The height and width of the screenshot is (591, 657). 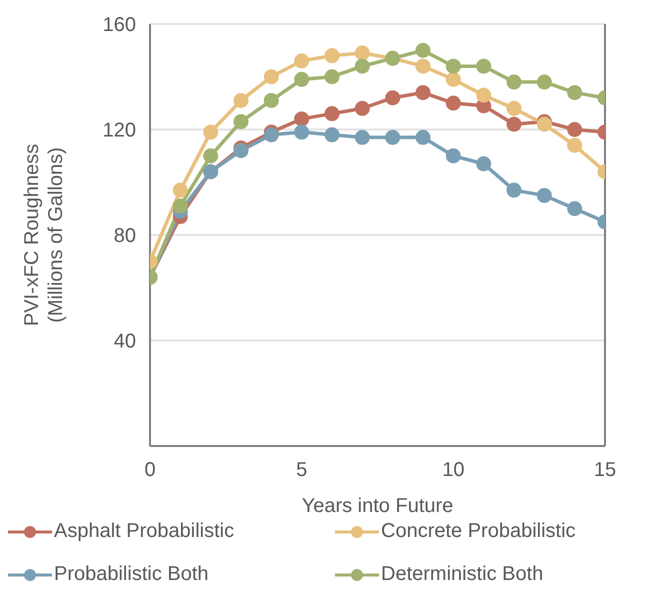 I want to click on x-tick-label: 10, so click(x=453, y=470).